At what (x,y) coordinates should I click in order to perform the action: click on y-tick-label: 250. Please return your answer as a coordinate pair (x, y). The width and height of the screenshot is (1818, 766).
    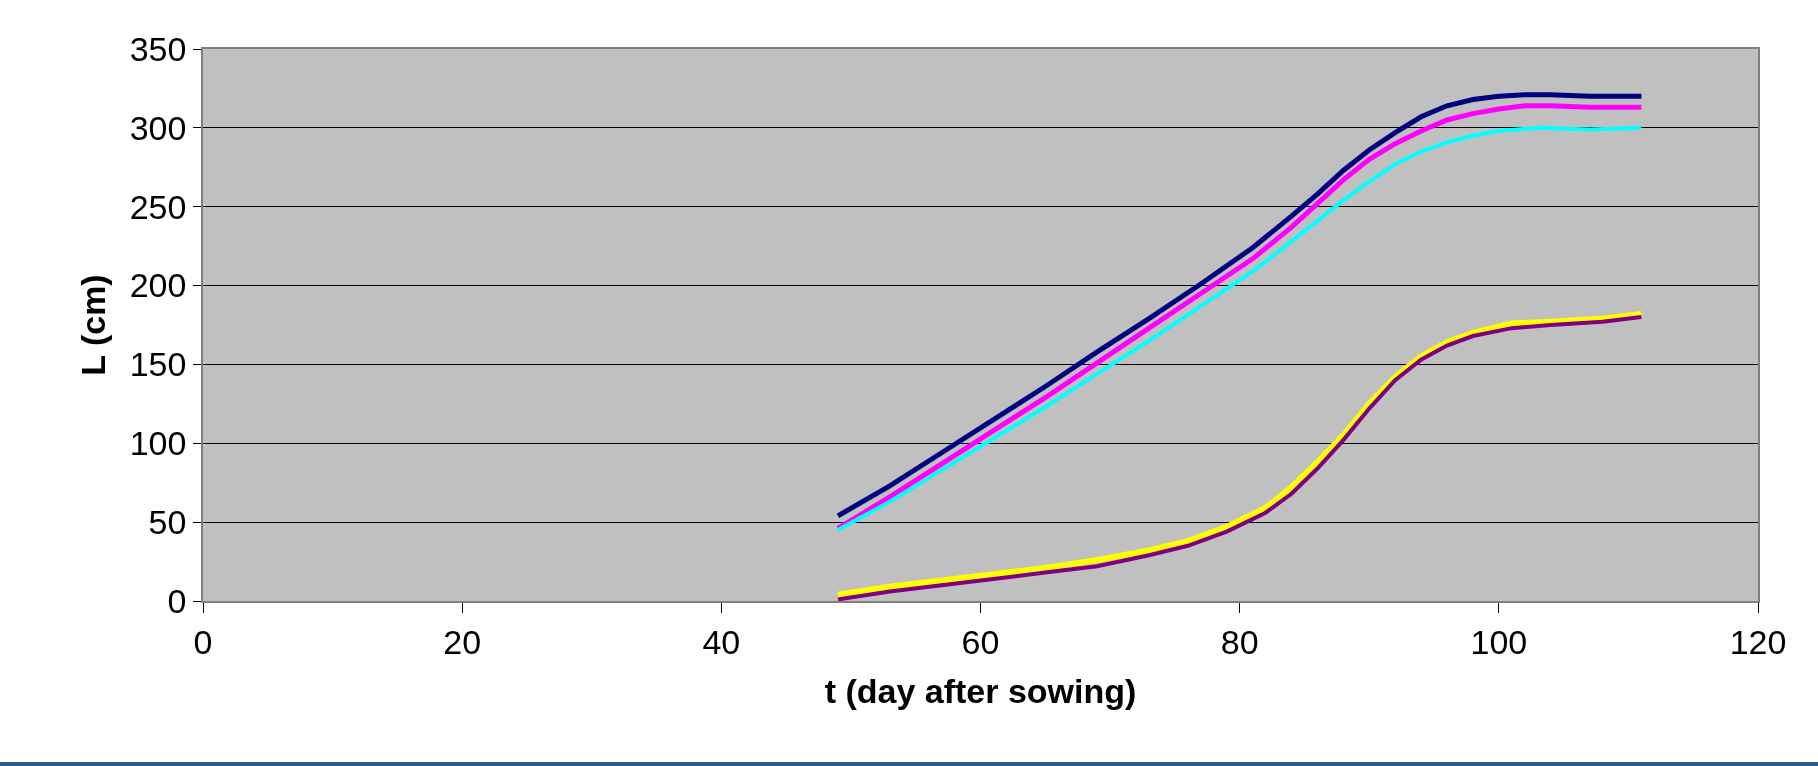
    Looking at the image, I should click on (158, 206).